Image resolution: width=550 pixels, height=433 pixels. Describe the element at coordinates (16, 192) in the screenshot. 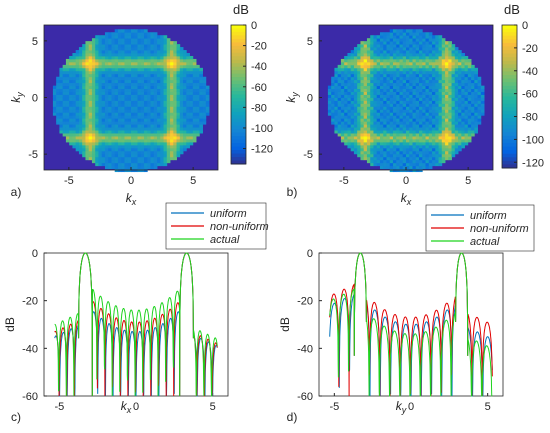

I see `panel-label-a: a)` at that location.